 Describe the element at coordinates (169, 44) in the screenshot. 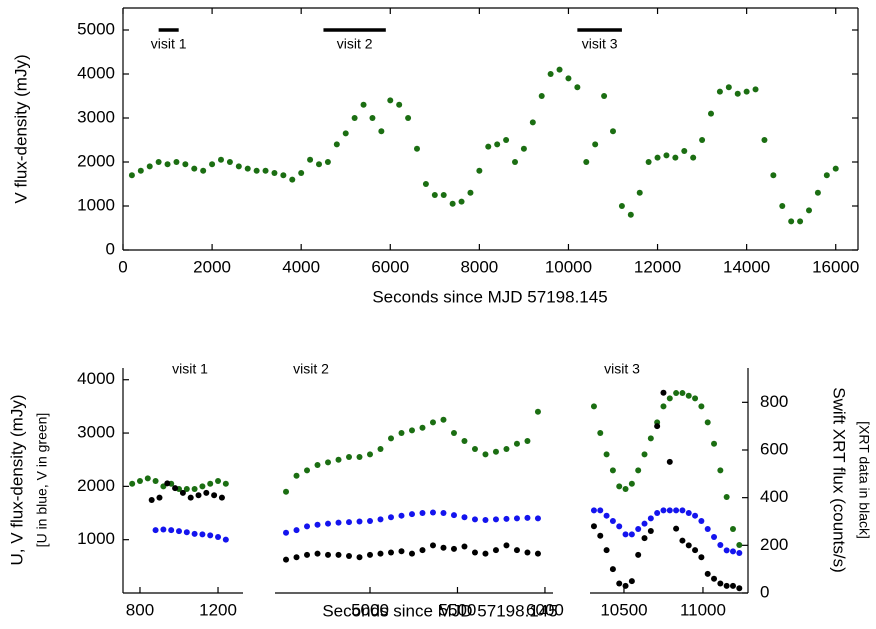

I see `visit-label: visit 1` at that location.